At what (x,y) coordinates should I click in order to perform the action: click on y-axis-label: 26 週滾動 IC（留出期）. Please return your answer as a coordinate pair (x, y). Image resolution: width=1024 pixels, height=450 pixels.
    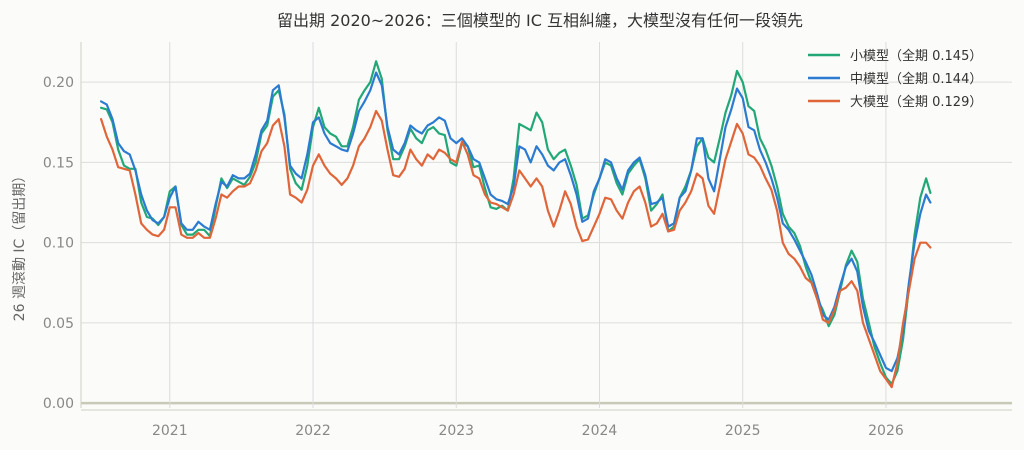
    Looking at the image, I should click on (20, 245).